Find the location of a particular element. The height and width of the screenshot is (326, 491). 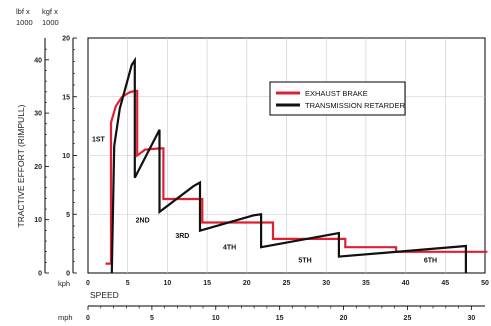

kph-tick-label: 25 is located at coordinates (287, 283).